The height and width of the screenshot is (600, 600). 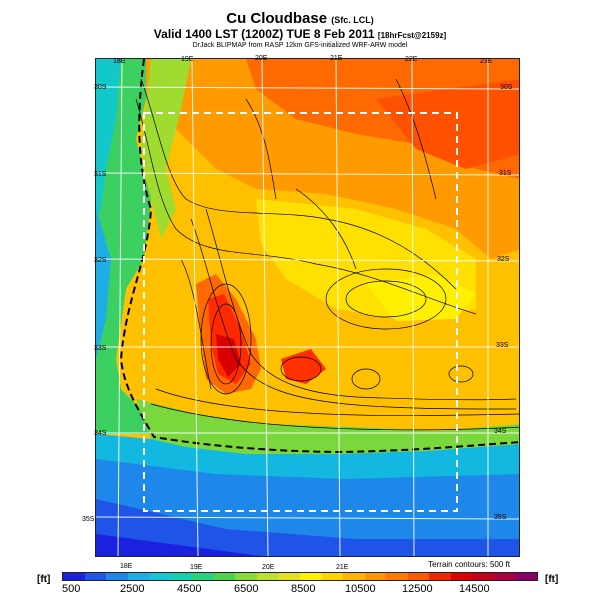 I want to click on lat-label-left-33: 33S, so click(x=100, y=348).